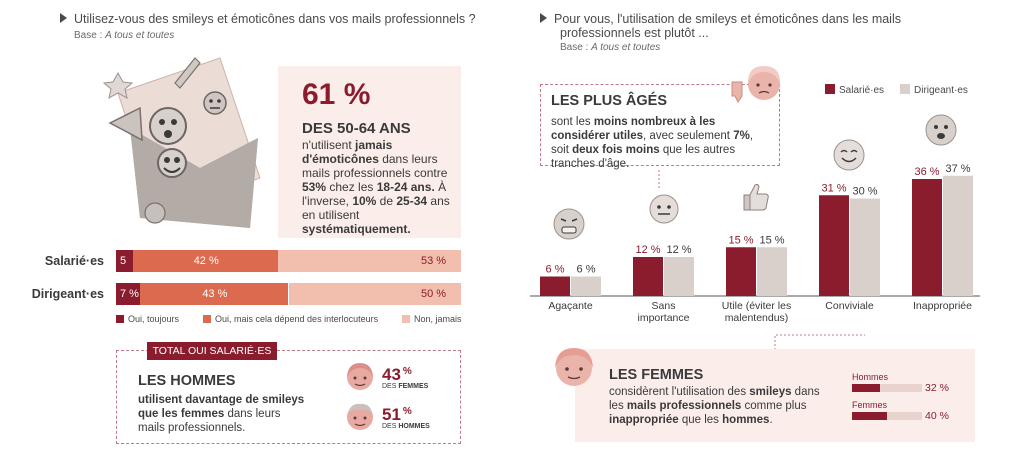 Image resolution: width=1024 pixels, height=455 pixels. What do you see at coordinates (397, 374) in the screenshot?
I see `women-pct: 43%` at bounding box center [397, 374].